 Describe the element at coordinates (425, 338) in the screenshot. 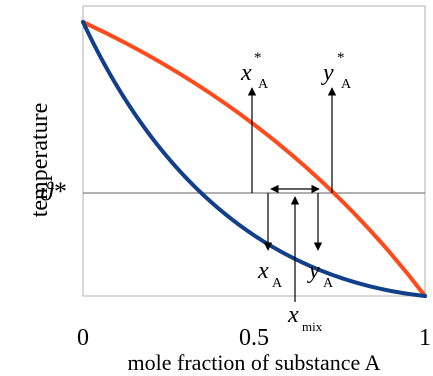

I see `x-tick-1: 1` at that location.